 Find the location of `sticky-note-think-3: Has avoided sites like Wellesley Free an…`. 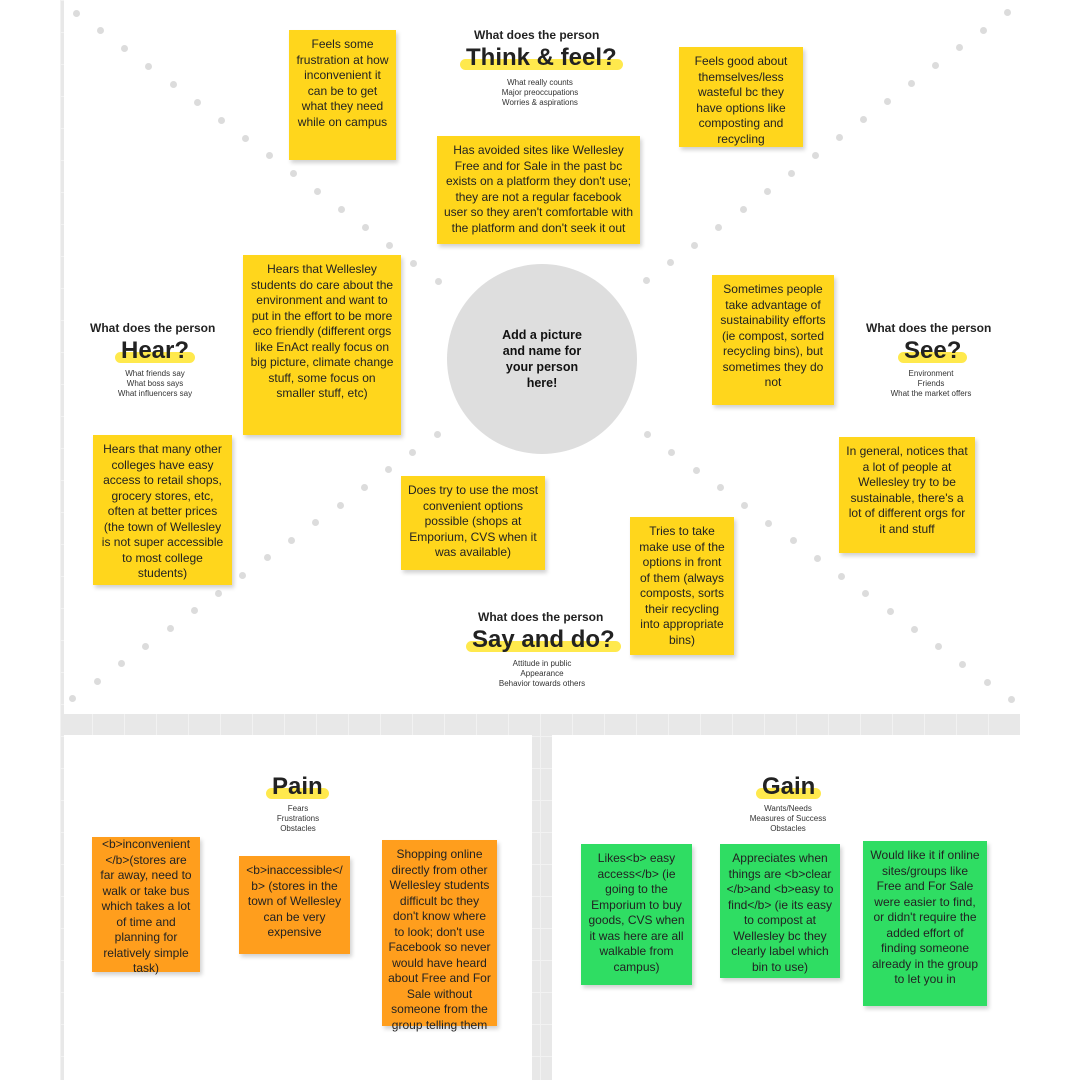

sticky-note-think-3: Has avoided sites like Wellesley Free an… is located at coordinates (538, 190).